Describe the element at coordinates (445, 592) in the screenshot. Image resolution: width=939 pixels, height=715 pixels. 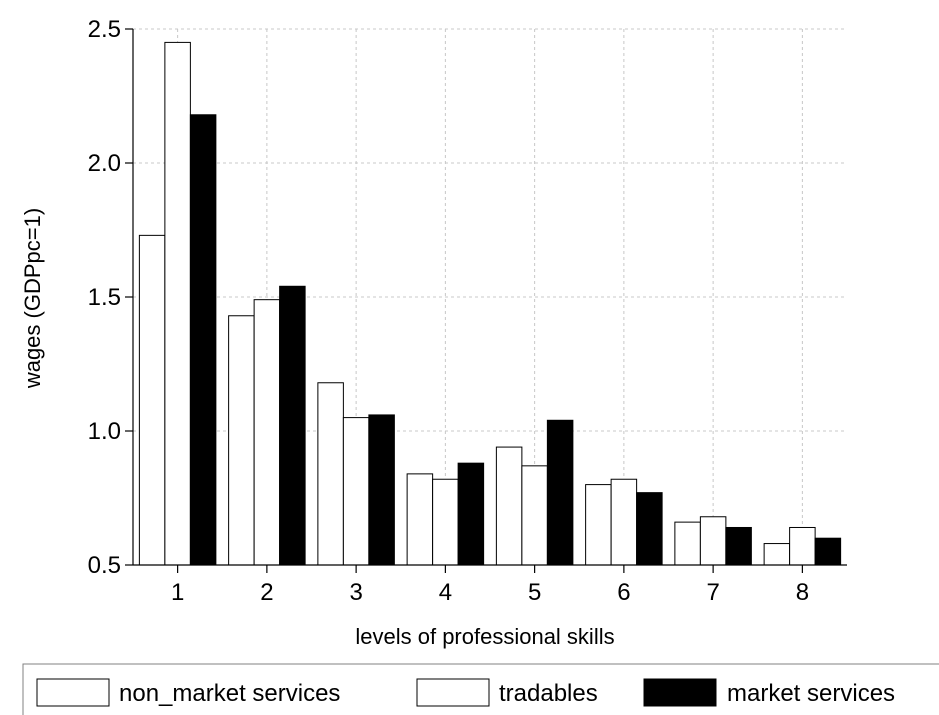
I see `x-tick-label: 4` at that location.